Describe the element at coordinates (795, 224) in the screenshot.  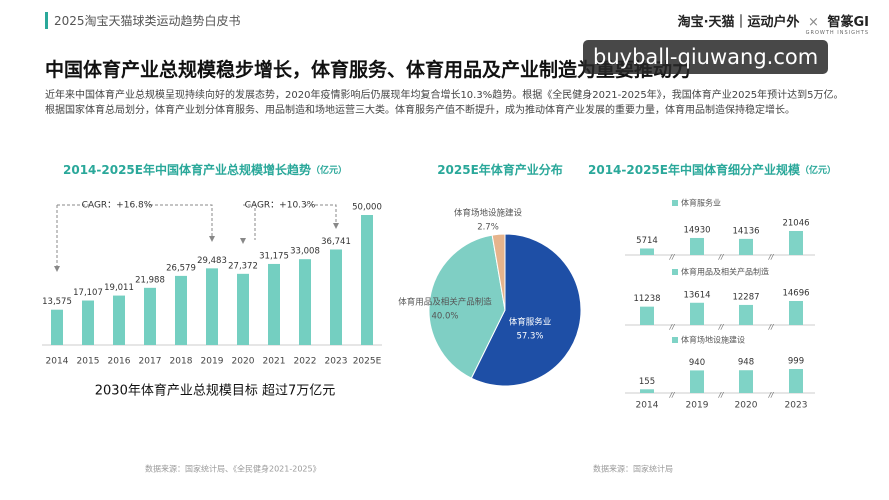
I see `value-label: 21046` at that location.